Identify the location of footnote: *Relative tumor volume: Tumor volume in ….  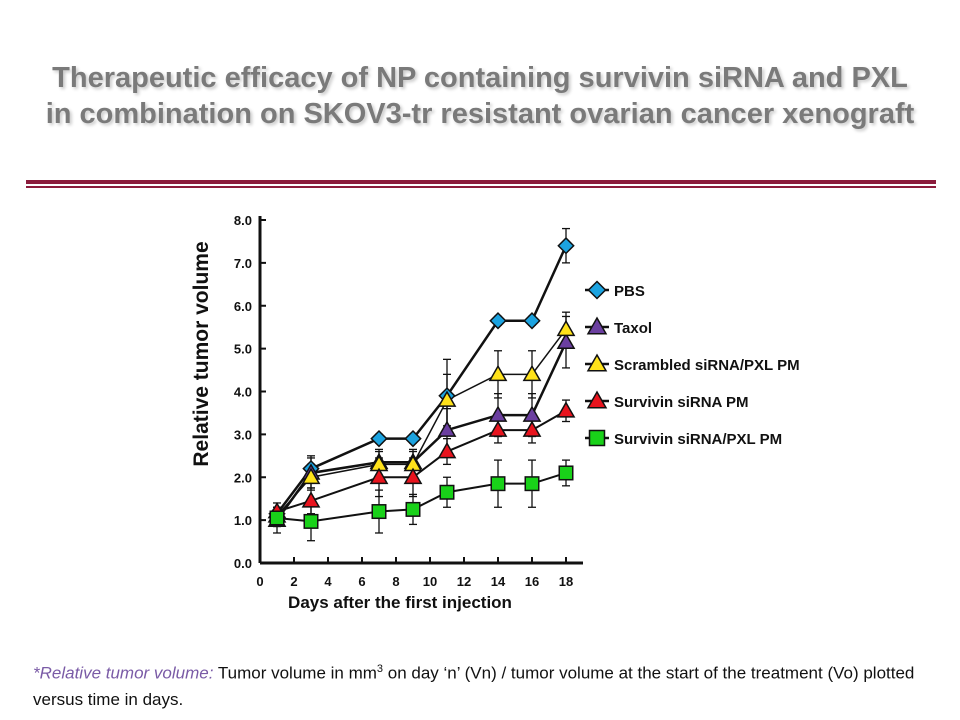
(488, 684).